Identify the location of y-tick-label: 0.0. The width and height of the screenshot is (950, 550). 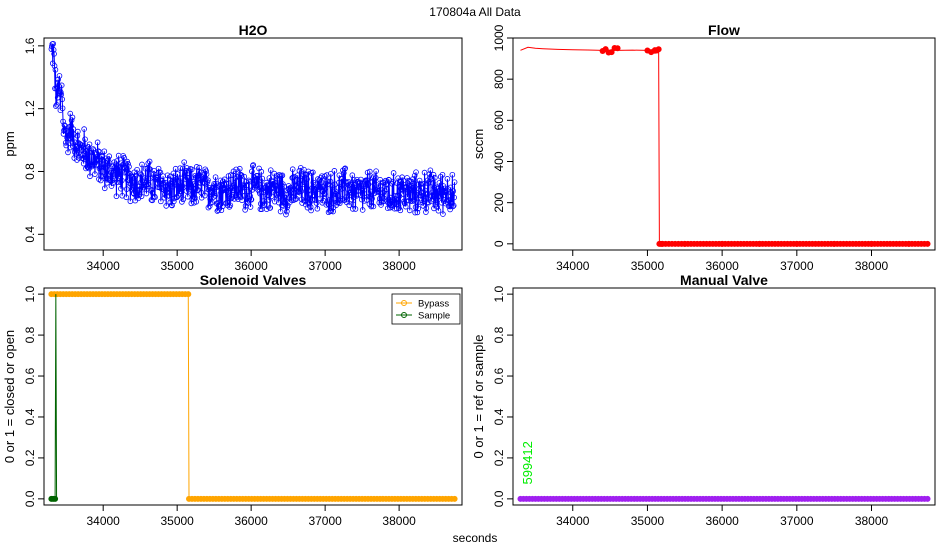
(499, 498).